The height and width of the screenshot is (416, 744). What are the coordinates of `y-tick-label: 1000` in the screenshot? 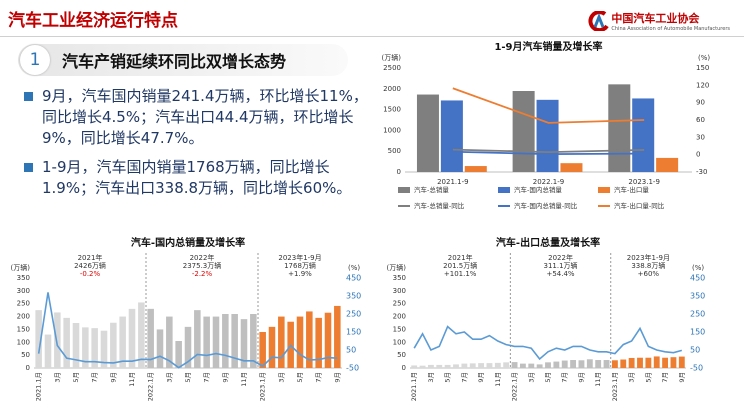 It's located at (392, 130).